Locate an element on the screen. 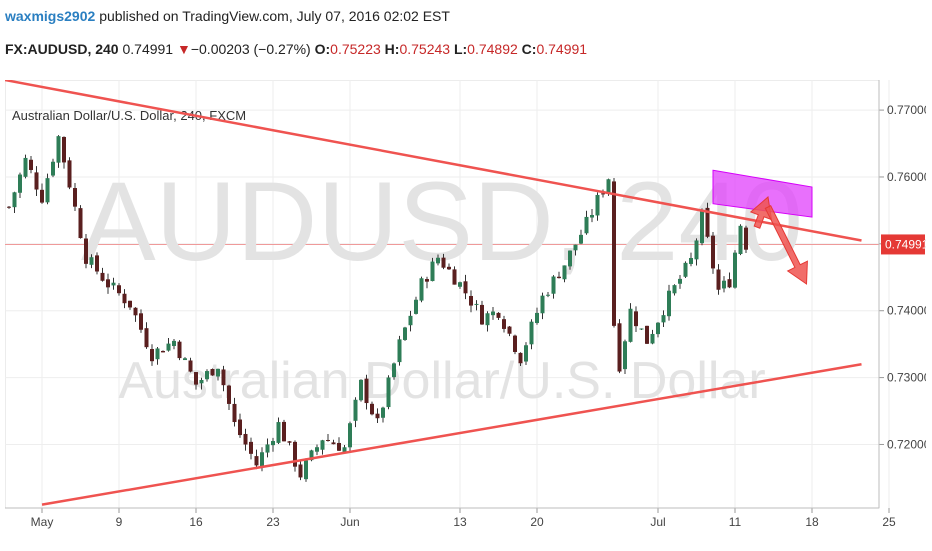 This screenshot has width=932, height=551. close-label: C: is located at coordinates (529, 49).